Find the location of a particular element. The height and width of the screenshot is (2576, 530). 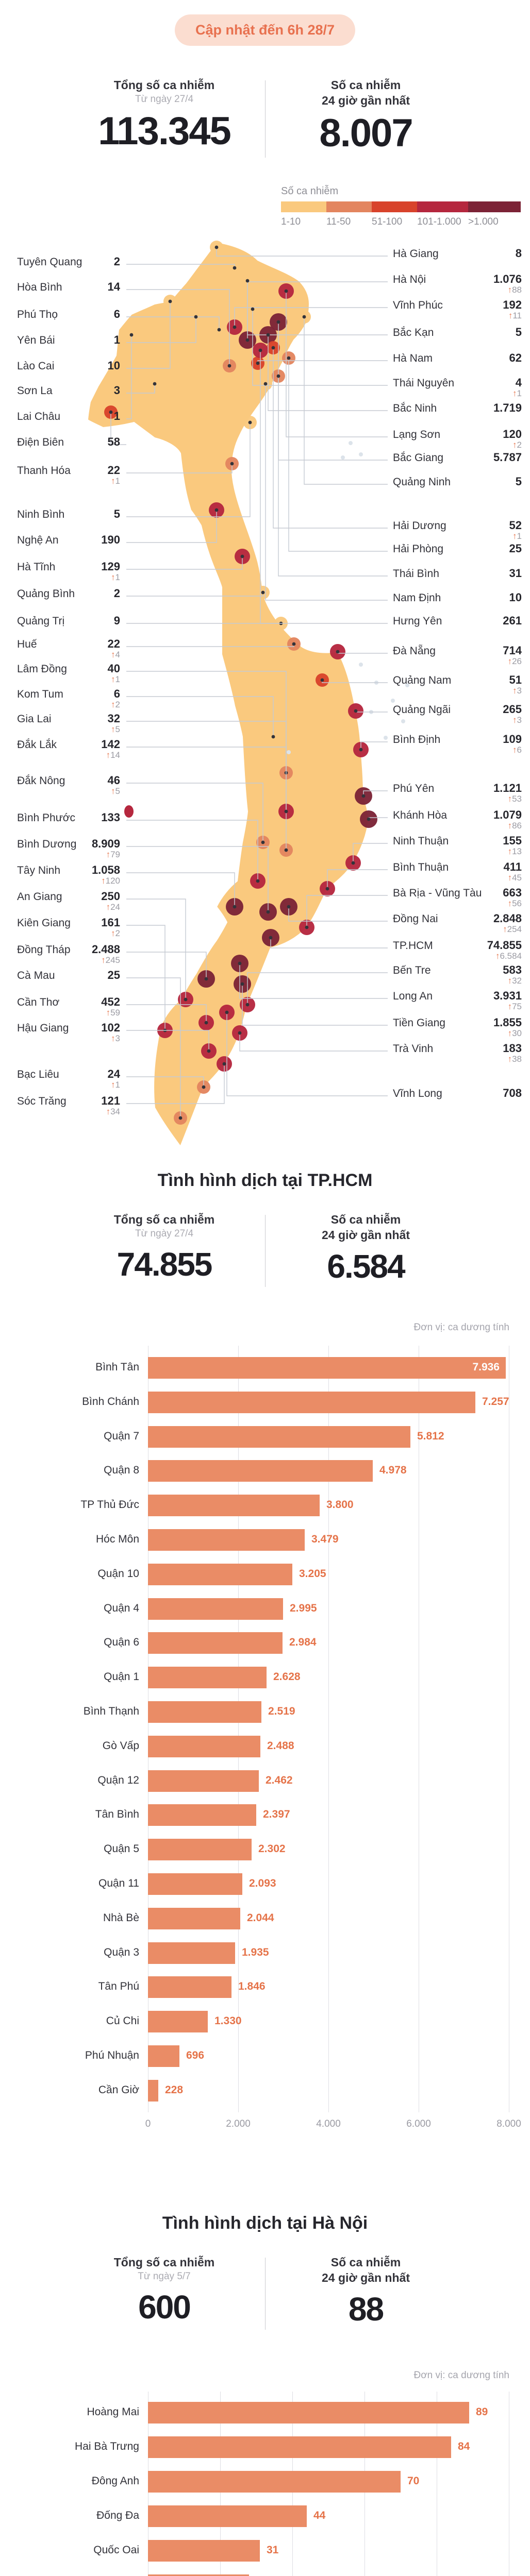

bar-Đống Đa is located at coordinates (227, 2516).